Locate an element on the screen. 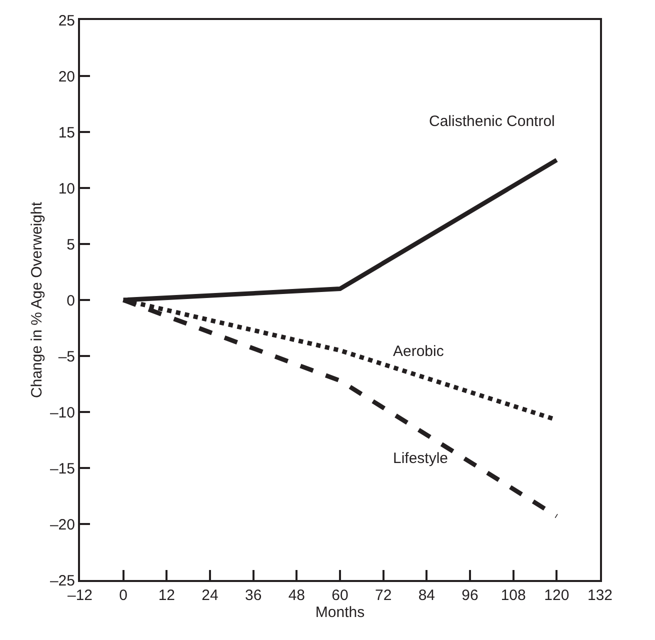  x-tick-label: 132 is located at coordinates (600, 595).